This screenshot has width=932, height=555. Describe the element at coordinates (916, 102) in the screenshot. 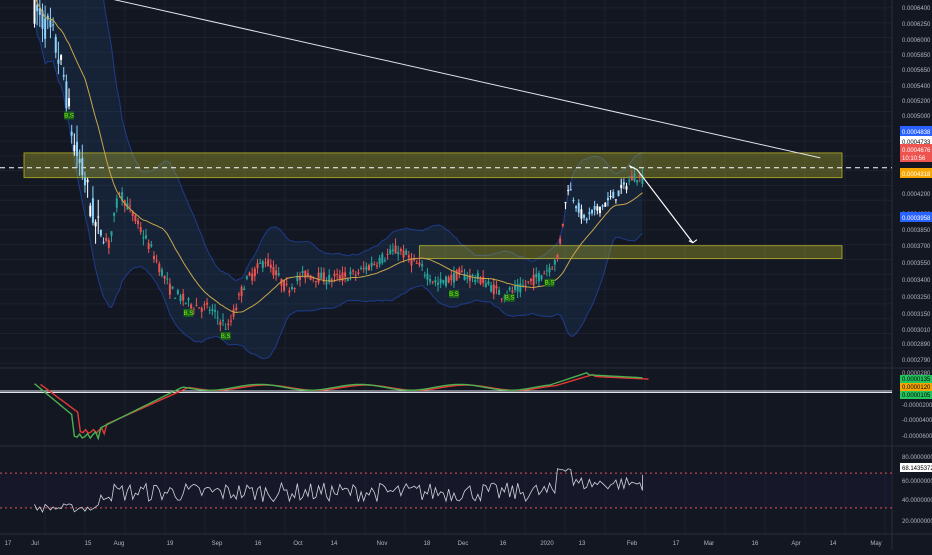

I see `price-axis-tick: 0.0005200` at that location.